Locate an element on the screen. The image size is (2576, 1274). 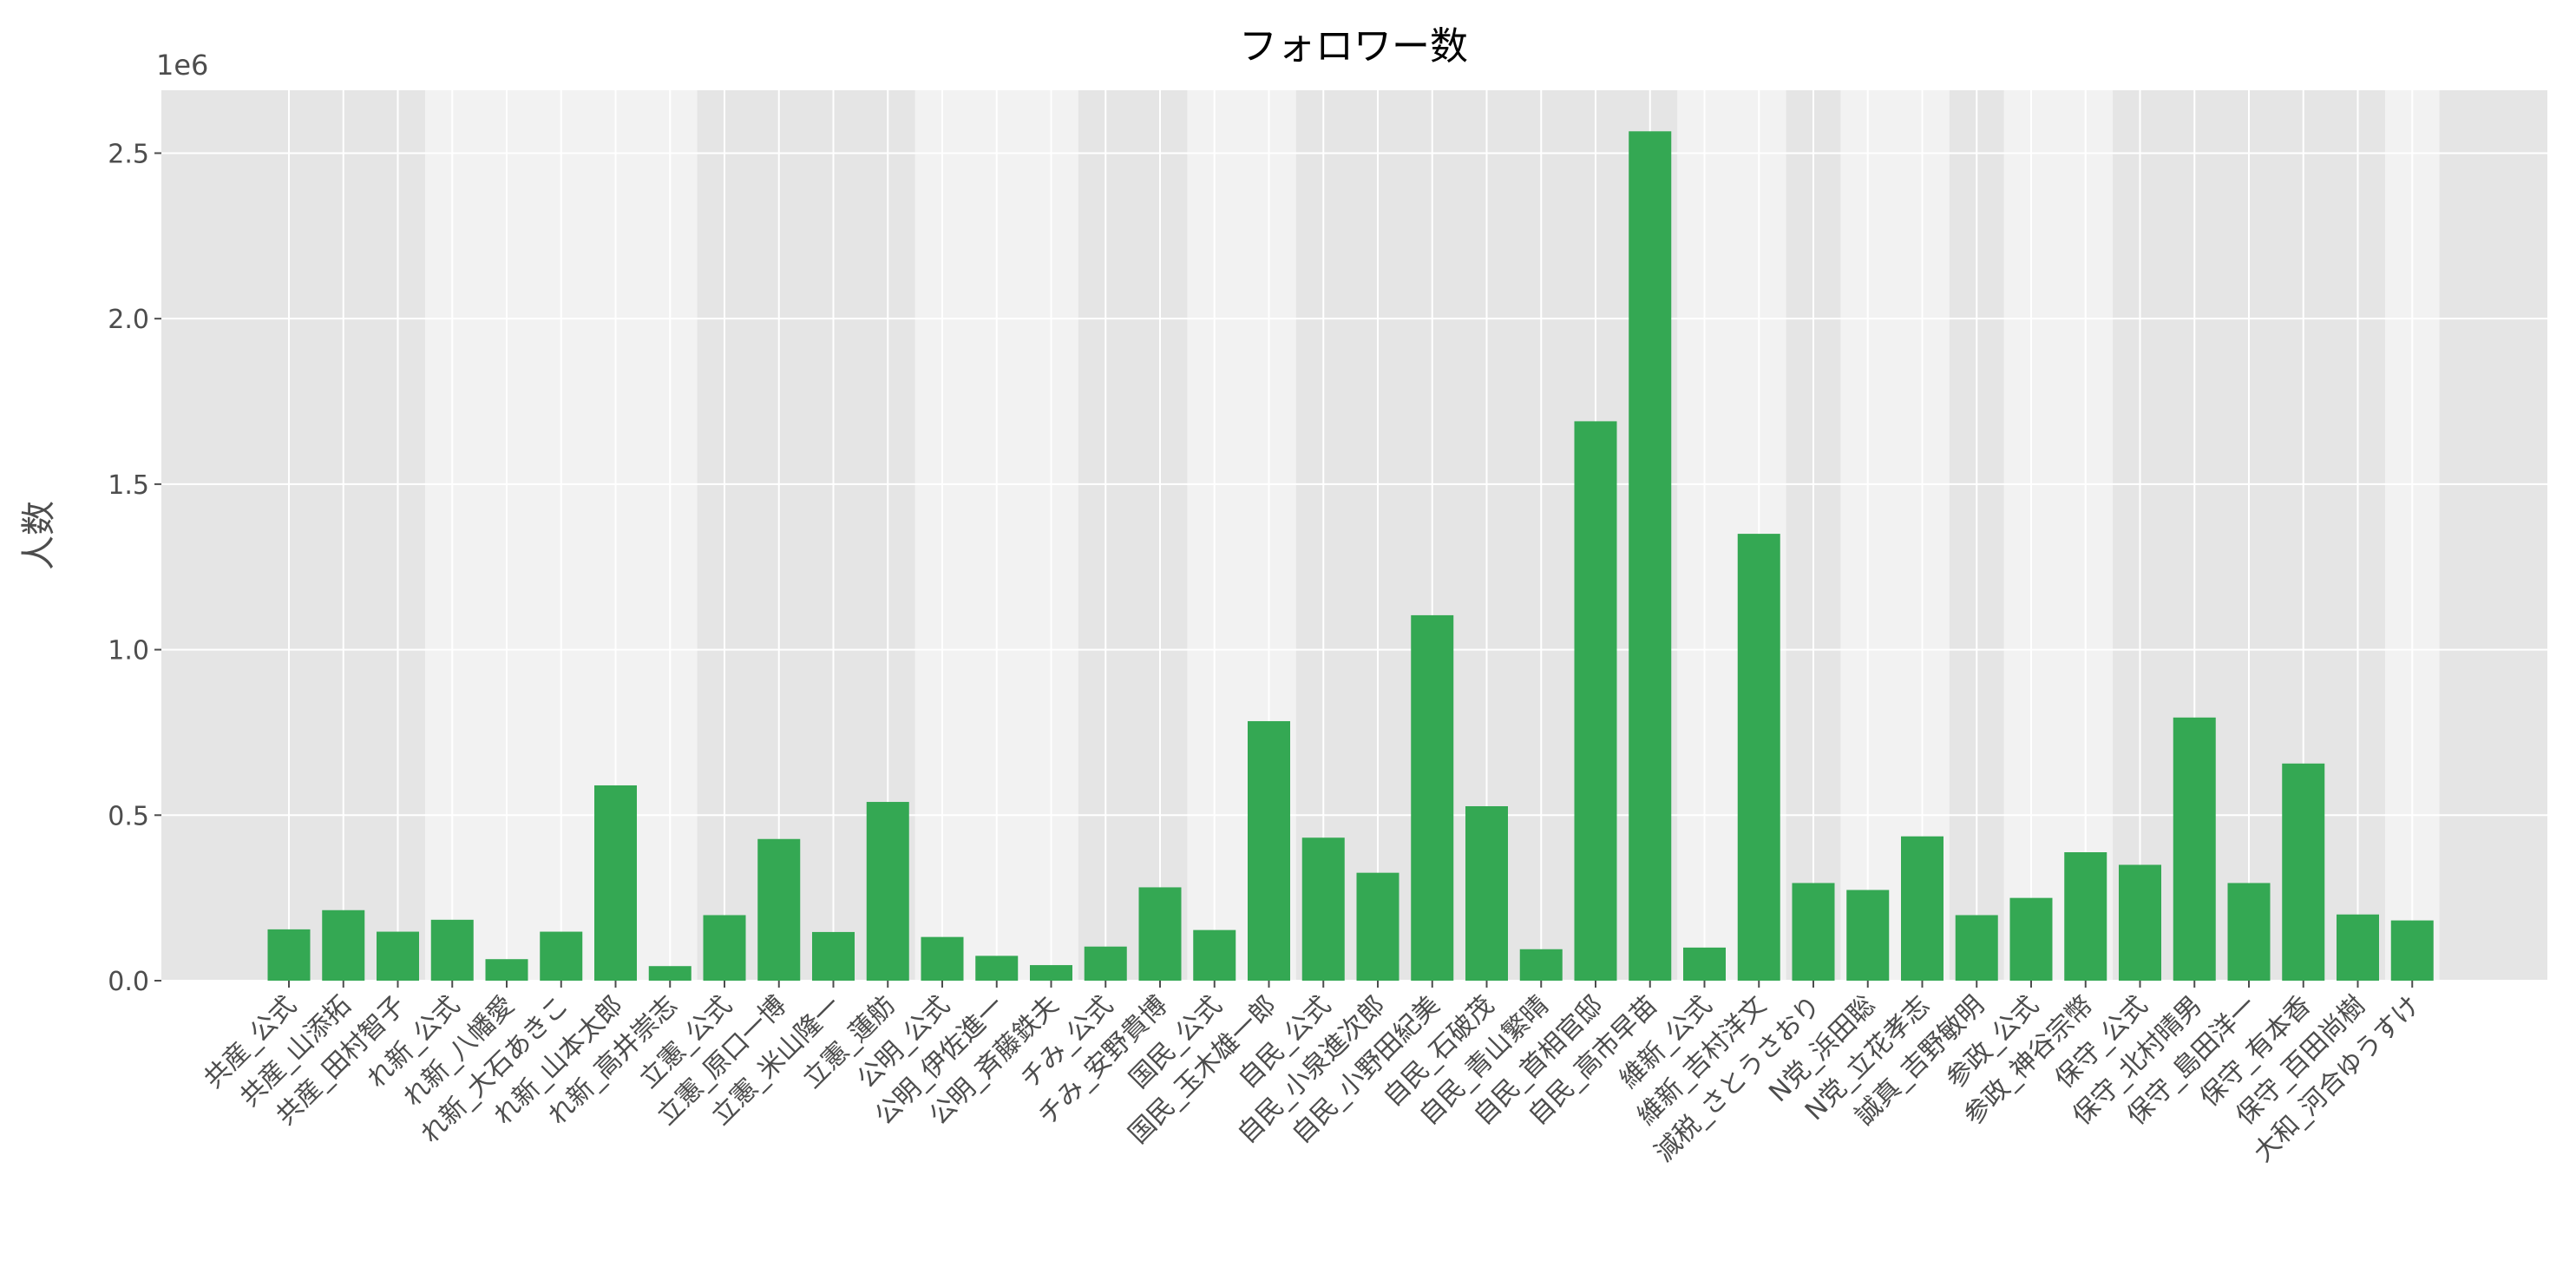
y-tick-label: 1.5 is located at coordinates (128, 486).